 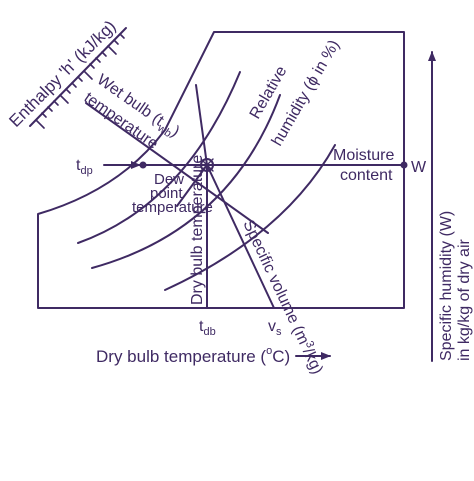 What do you see at coordinates (80, 81) in the screenshot?
I see `enthalpy-ticks` at bounding box center [80, 81].